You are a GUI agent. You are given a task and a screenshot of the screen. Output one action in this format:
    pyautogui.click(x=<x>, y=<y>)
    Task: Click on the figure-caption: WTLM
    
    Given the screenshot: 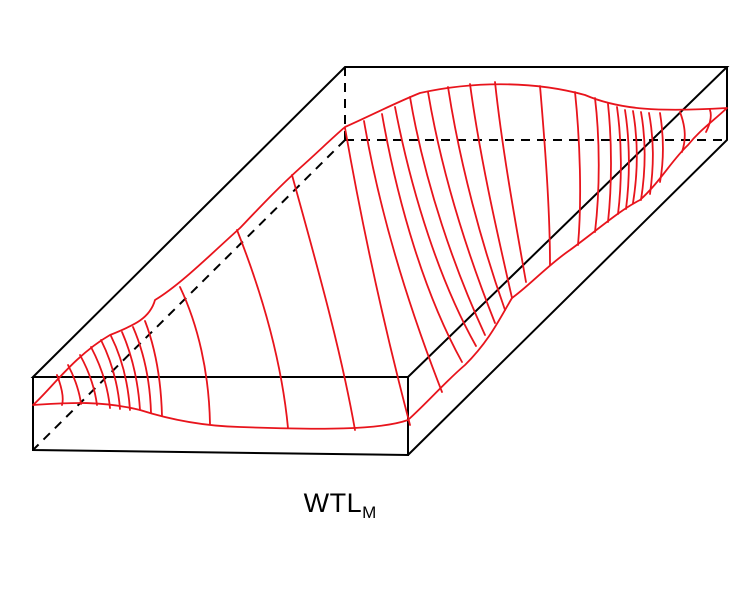 What is the action you would take?
    pyautogui.click(x=340, y=505)
    